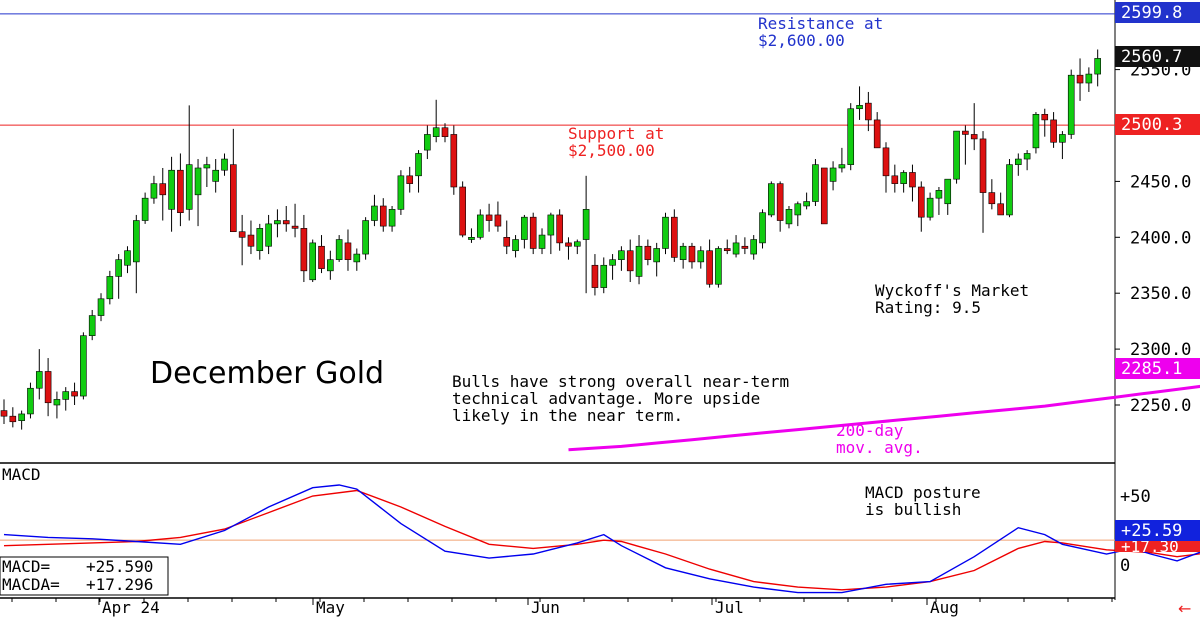 The height and width of the screenshot is (620, 1200). I want to click on price-tick-label: 2250.0, so click(1160, 406).